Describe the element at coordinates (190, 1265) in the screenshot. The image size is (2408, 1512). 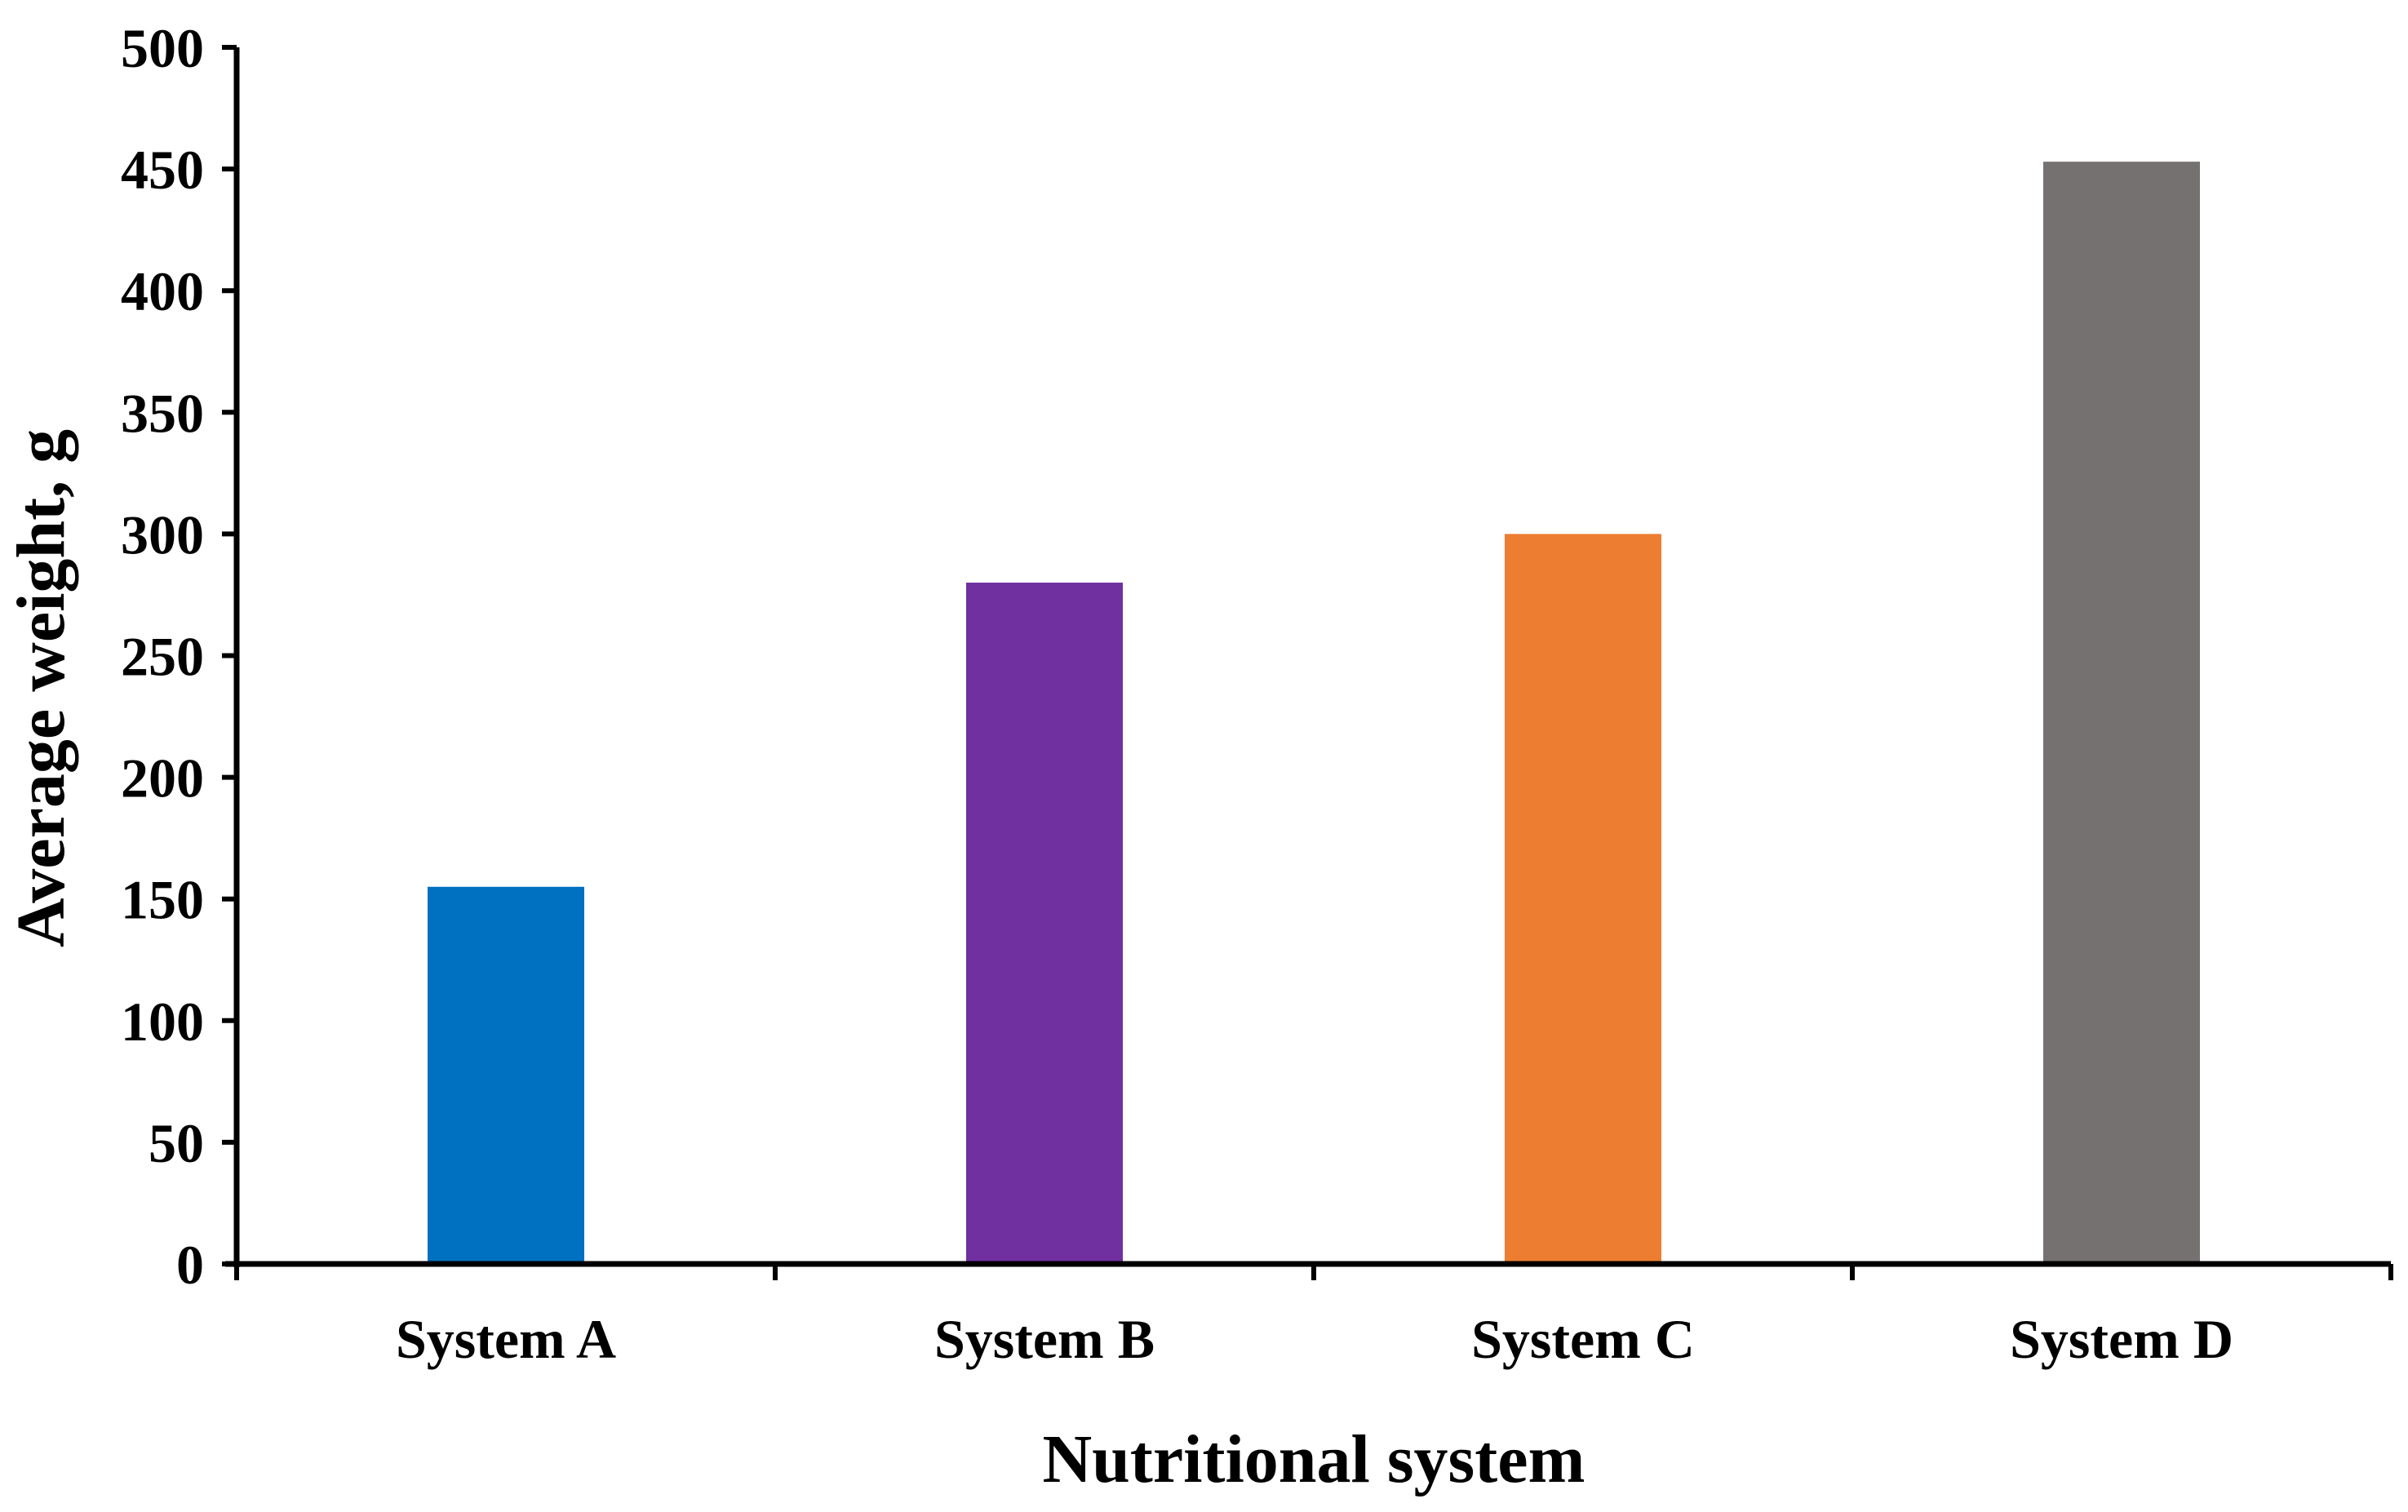
I see `y-tick-label: 0` at that location.